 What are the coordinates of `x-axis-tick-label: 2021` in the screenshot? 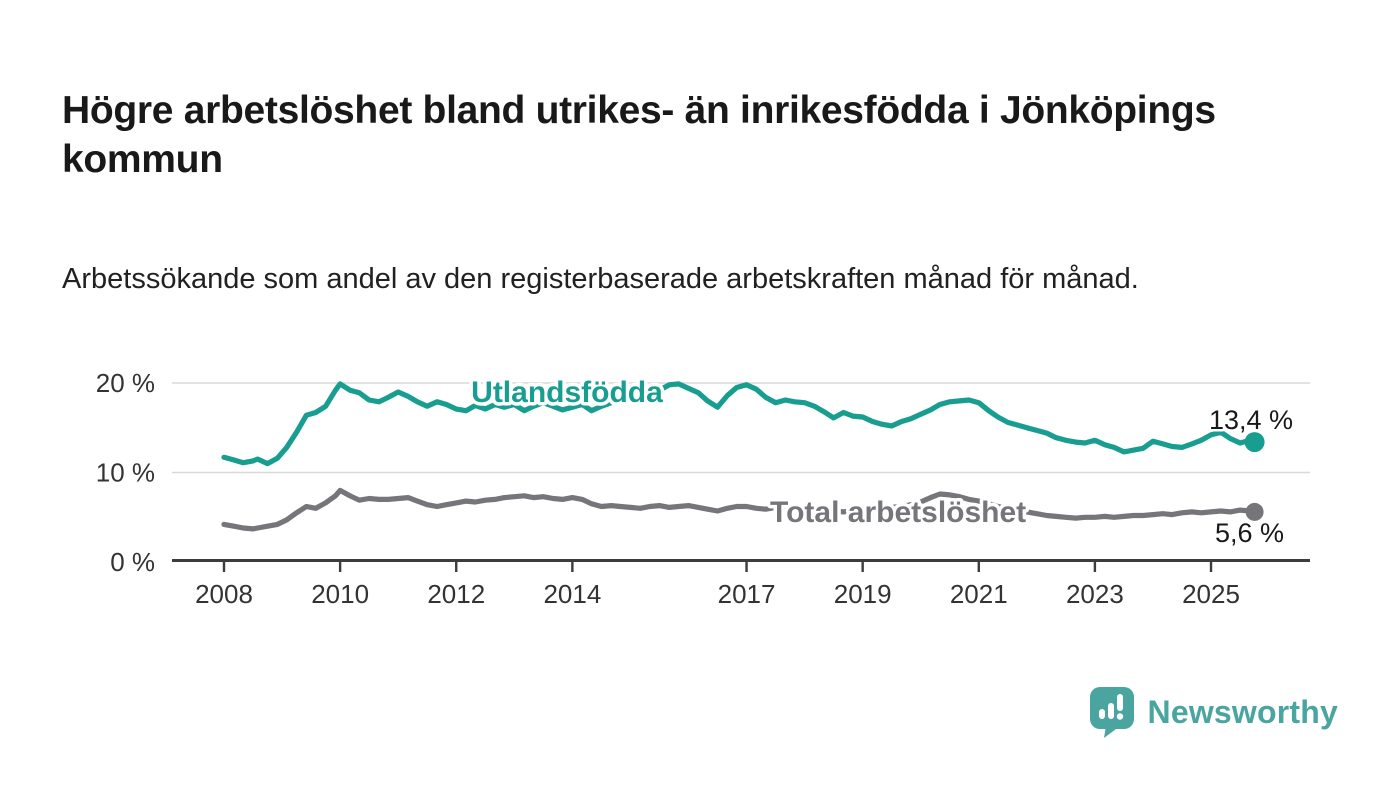 It's located at (979, 594).